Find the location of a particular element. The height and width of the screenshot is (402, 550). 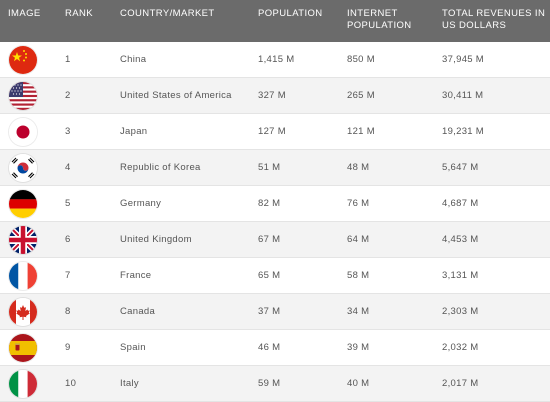

country-cell: United Kingdom is located at coordinates (156, 239).